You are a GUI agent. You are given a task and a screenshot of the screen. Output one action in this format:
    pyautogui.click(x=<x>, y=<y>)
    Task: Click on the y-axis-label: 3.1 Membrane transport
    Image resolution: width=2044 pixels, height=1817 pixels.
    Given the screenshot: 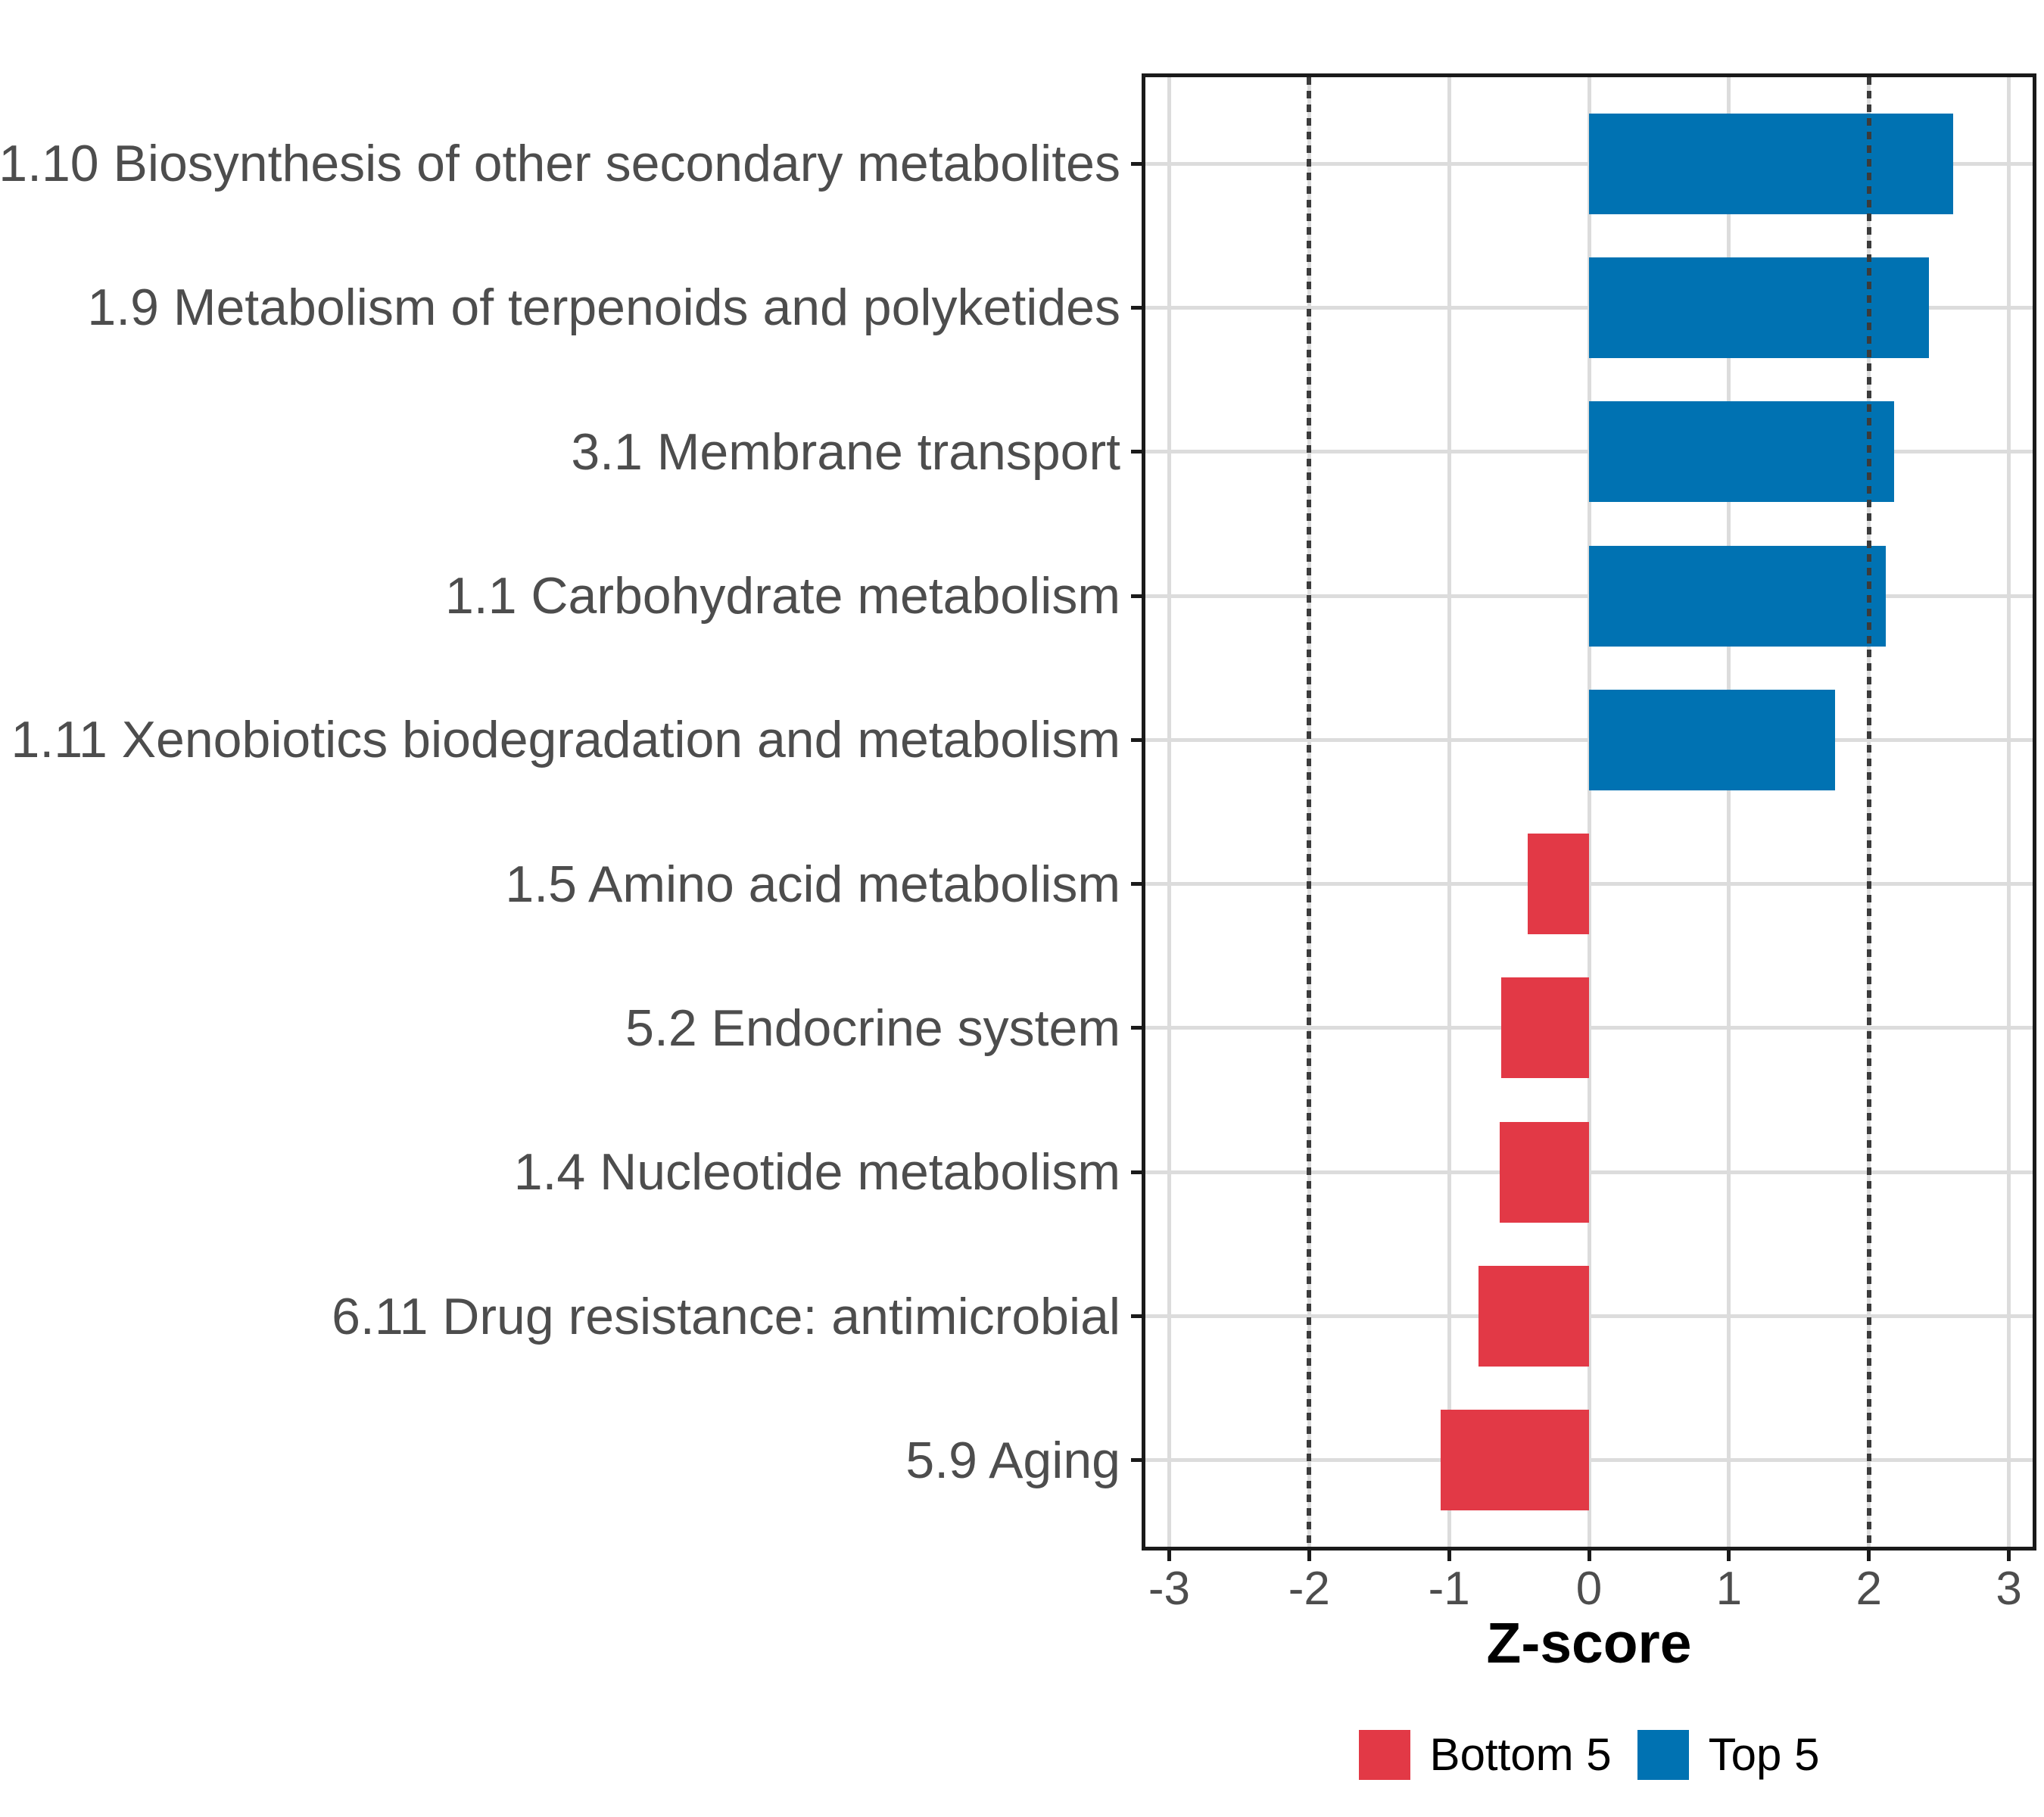 What is the action you would take?
    pyautogui.click(x=846, y=451)
    